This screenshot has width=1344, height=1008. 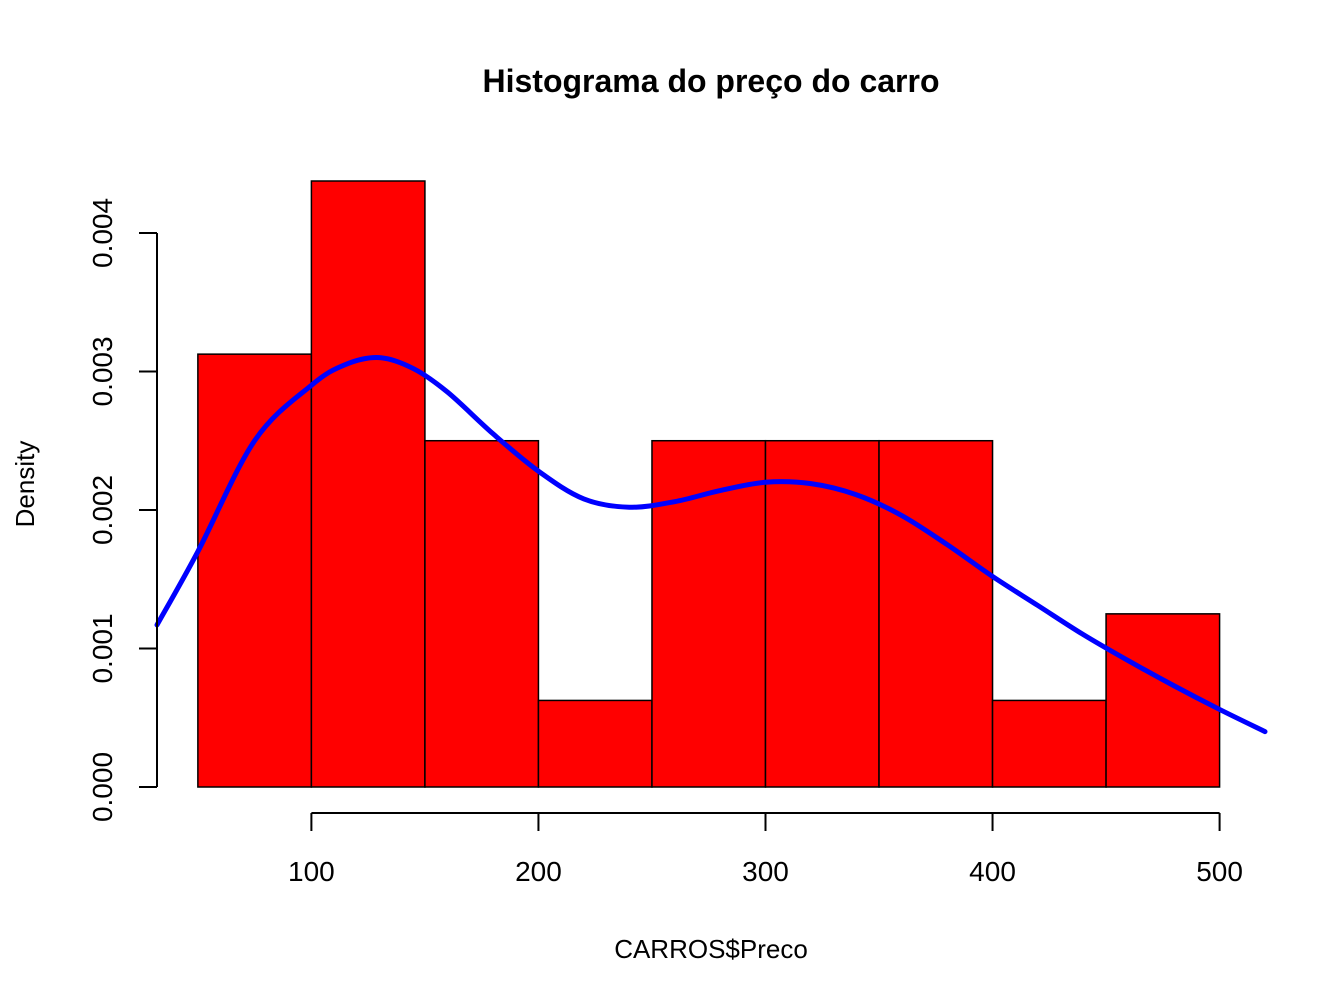 I want to click on chart-title: Histograma do preço do carro, so click(x=711, y=81).